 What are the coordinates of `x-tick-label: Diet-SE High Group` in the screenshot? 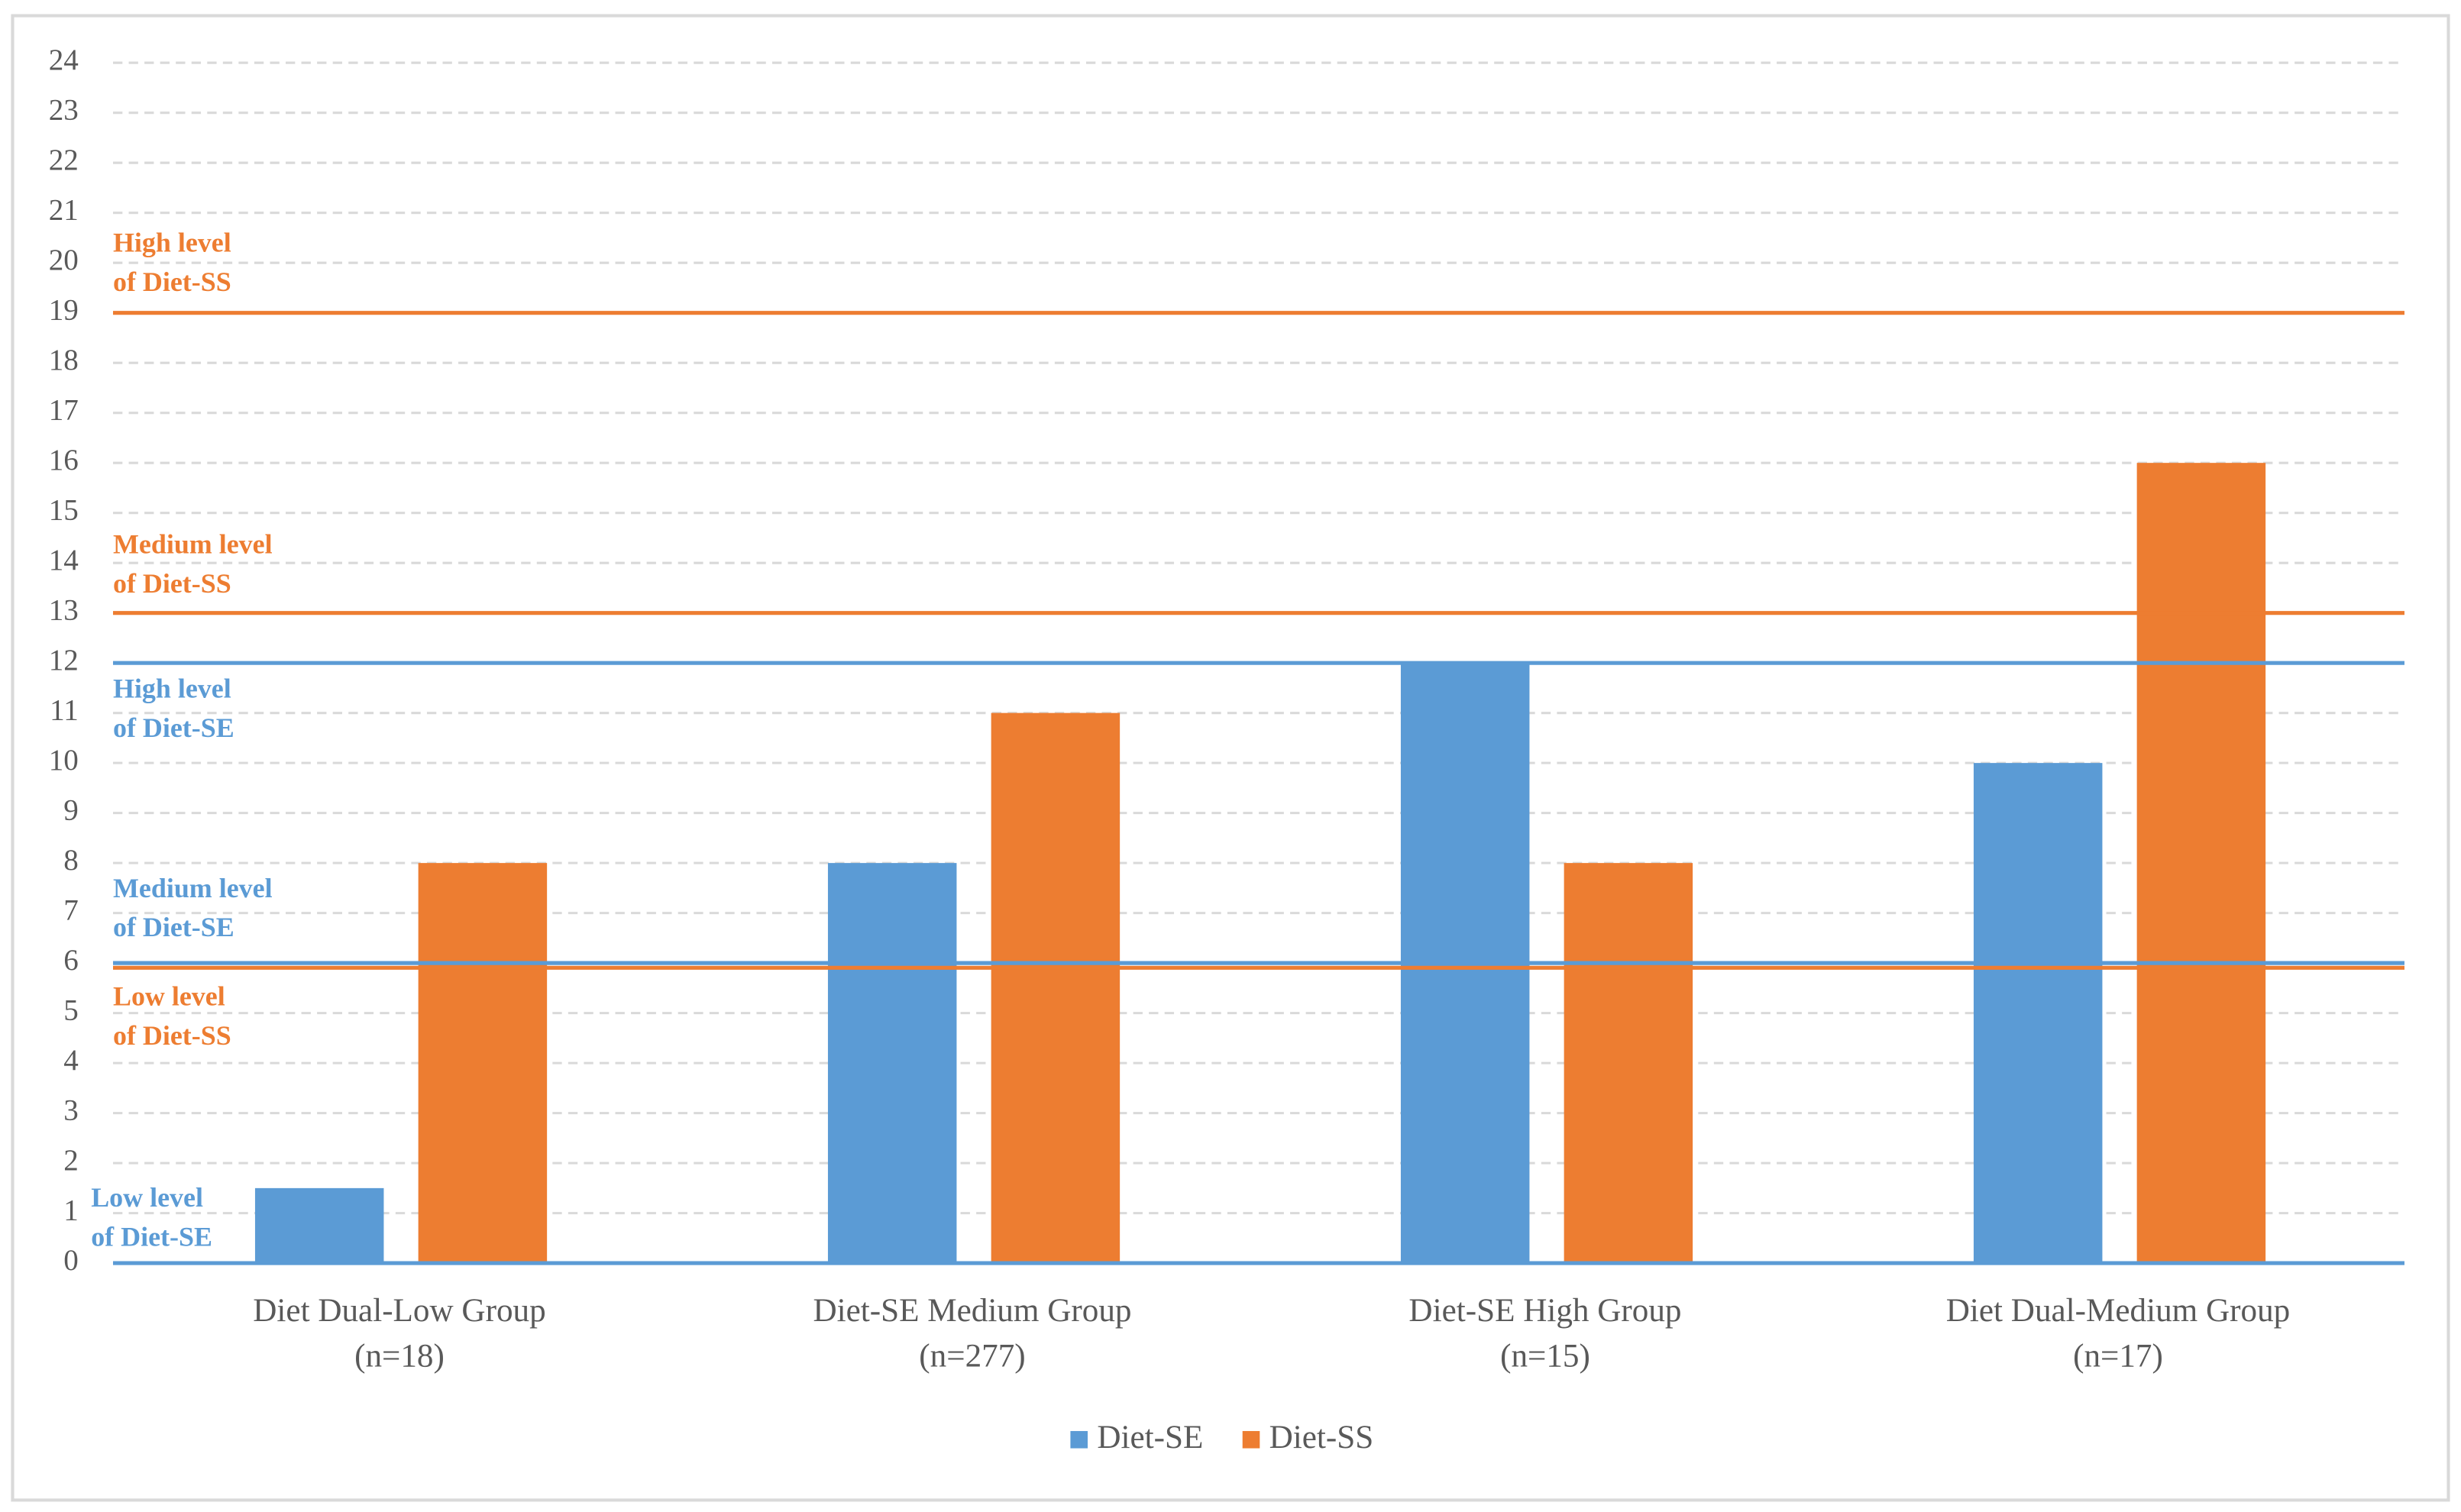 It's located at (1544, 1311).